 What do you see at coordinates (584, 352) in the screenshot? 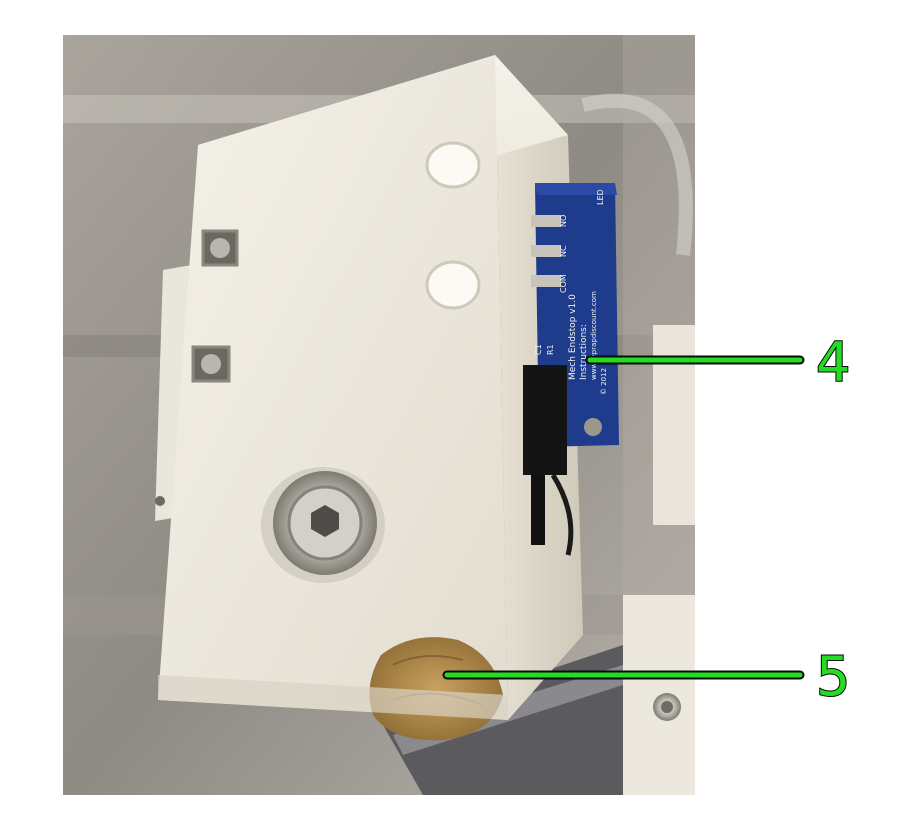
I see `pcb-instructions: Instructions:` at bounding box center [584, 352].